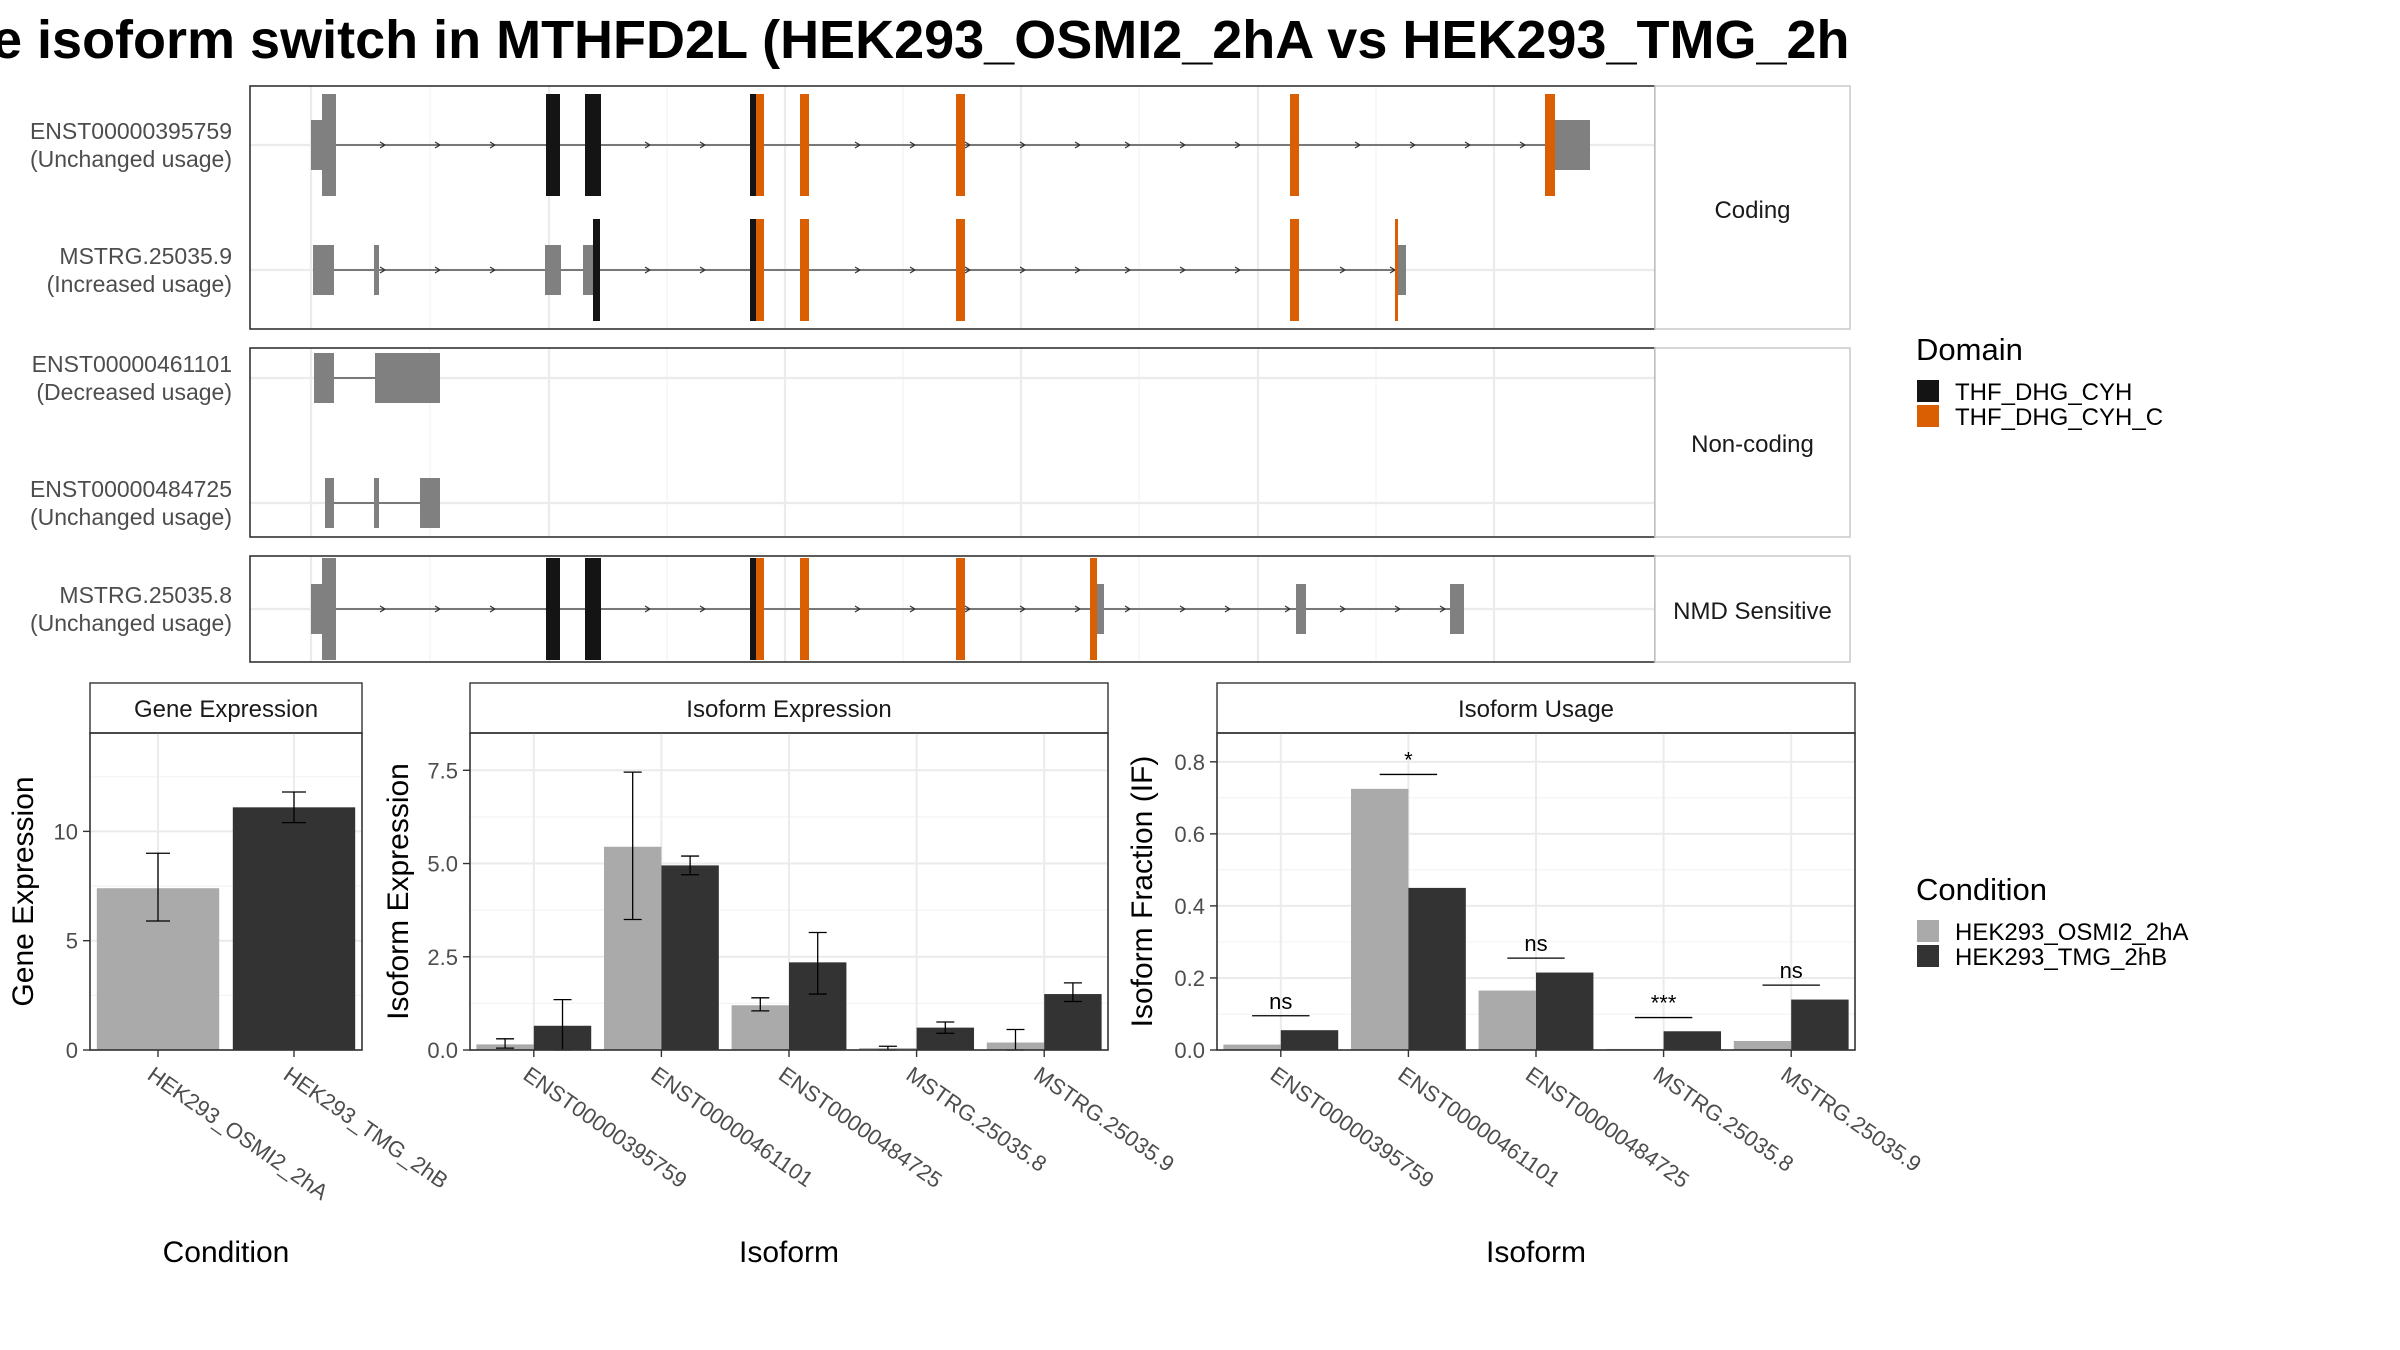  Describe the element at coordinates (226, 1252) in the screenshot. I see `x-axis-title: Condition` at that location.